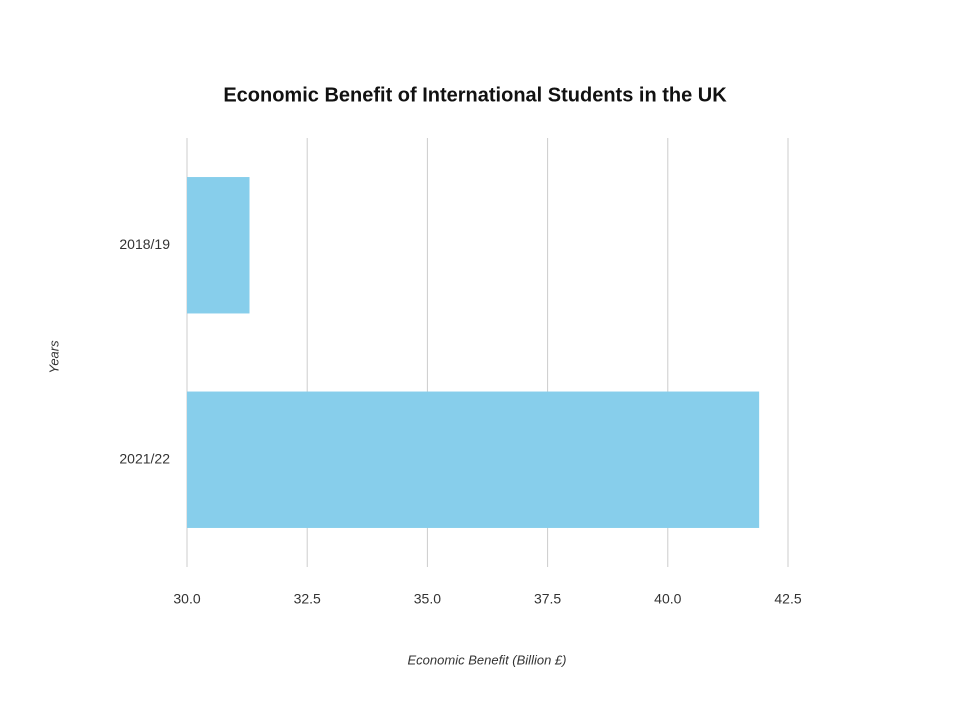  What do you see at coordinates (487, 659) in the screenshot?
I see `x-axis-label: Economic Benefit (Billion £)` at bounding box center [487, 659].